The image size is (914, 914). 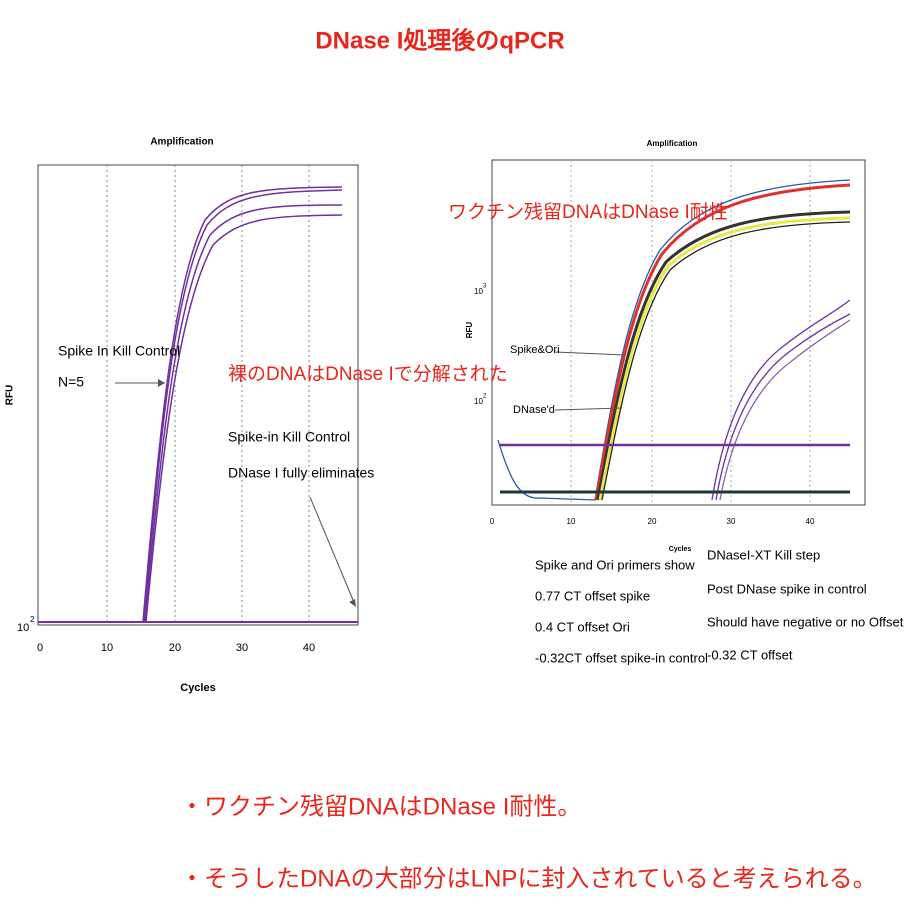 I want to click on annotation: N=5, so click(x=71, y=382).